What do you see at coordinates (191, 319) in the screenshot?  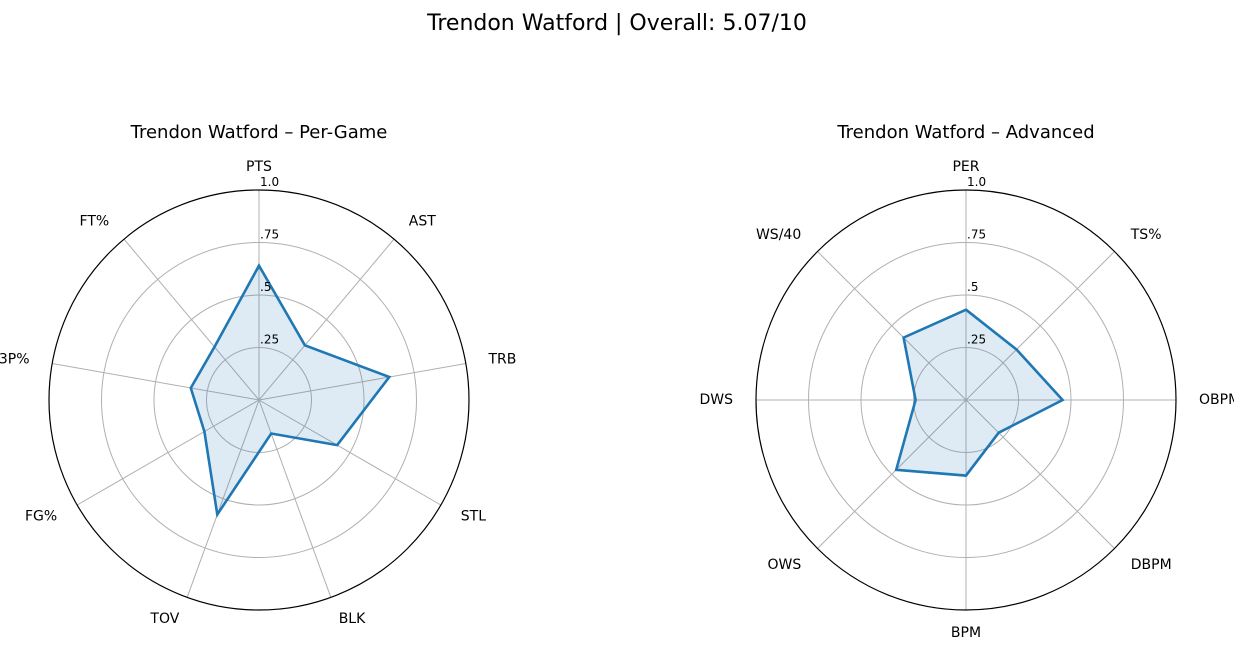 I see `spoke-ft-pct` at bounding box center [191, 319].